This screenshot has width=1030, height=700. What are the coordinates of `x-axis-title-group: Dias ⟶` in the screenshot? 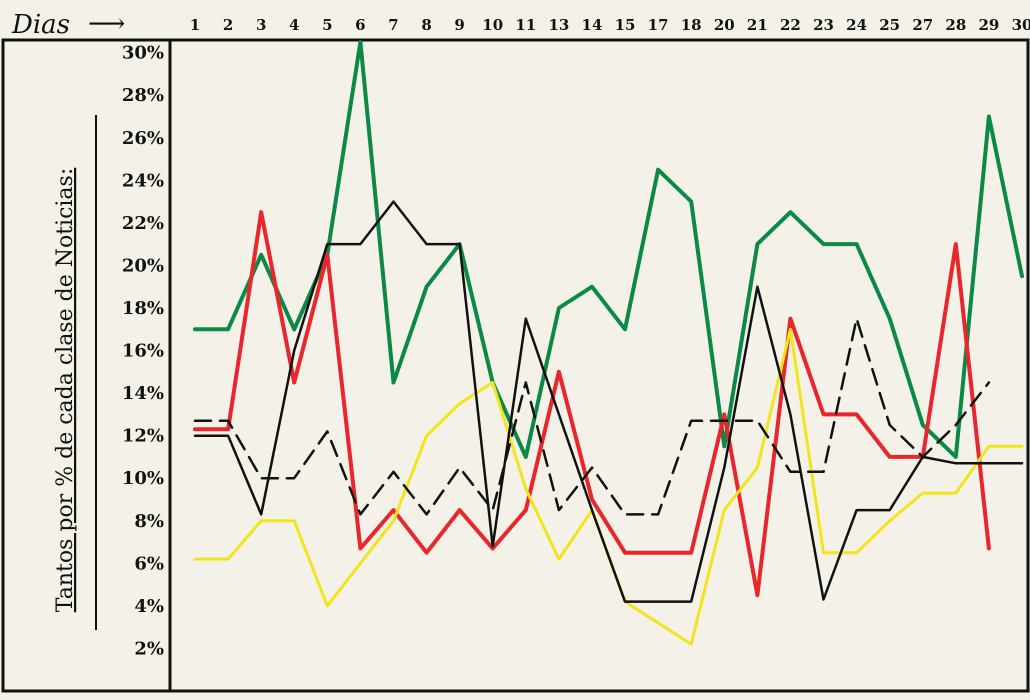 It's located at (68, 24).